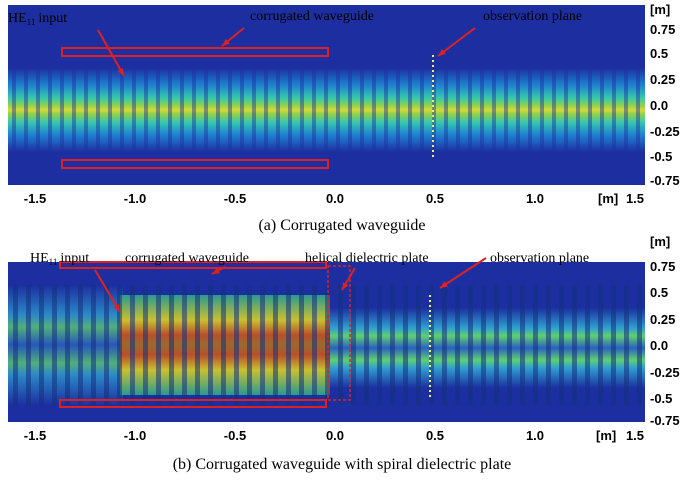 Image resolution: width=685 pixels, height=485 pixels. What do you see at coordinates (339, 333) in the screenshot?
I see `dielectric-plate` at bounding box center [339, 333].